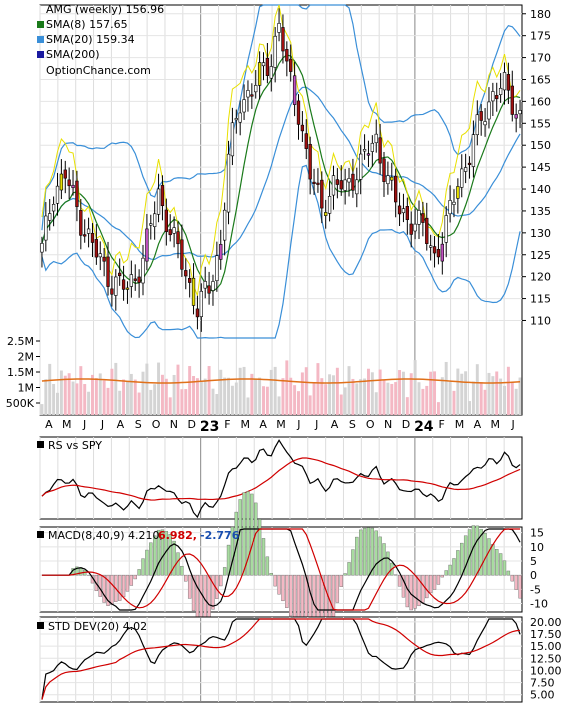  Describe the element at coordinates (540, 36) in the screenshot. I see `price-tick-label: 175` at that location.